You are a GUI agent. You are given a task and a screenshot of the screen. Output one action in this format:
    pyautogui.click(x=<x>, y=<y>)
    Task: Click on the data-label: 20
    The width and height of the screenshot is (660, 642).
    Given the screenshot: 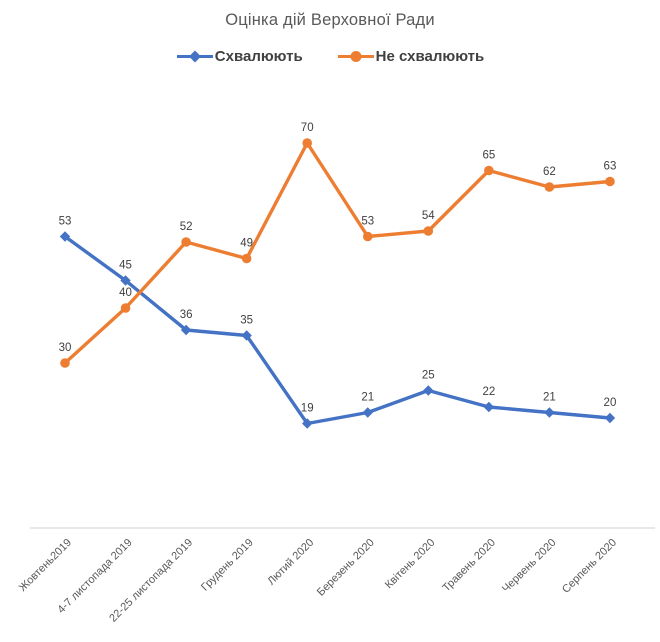 What is the action you would take?
    pyautogui.click(x=610, y=403)
    